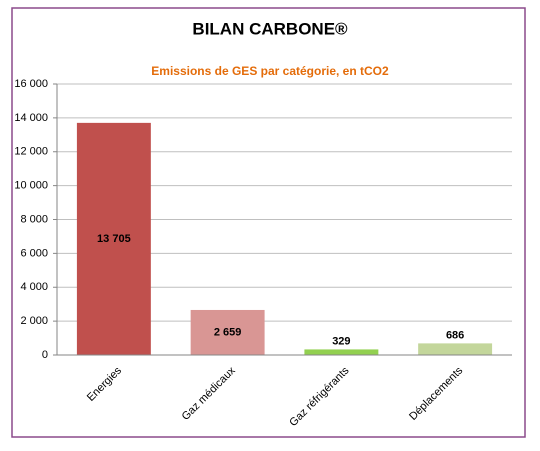  Describe the element at coordinates (270, 71) in the screenshot. I see `chart-subtitle: Emissions de GES par catégorie, en tCO2` at that location.